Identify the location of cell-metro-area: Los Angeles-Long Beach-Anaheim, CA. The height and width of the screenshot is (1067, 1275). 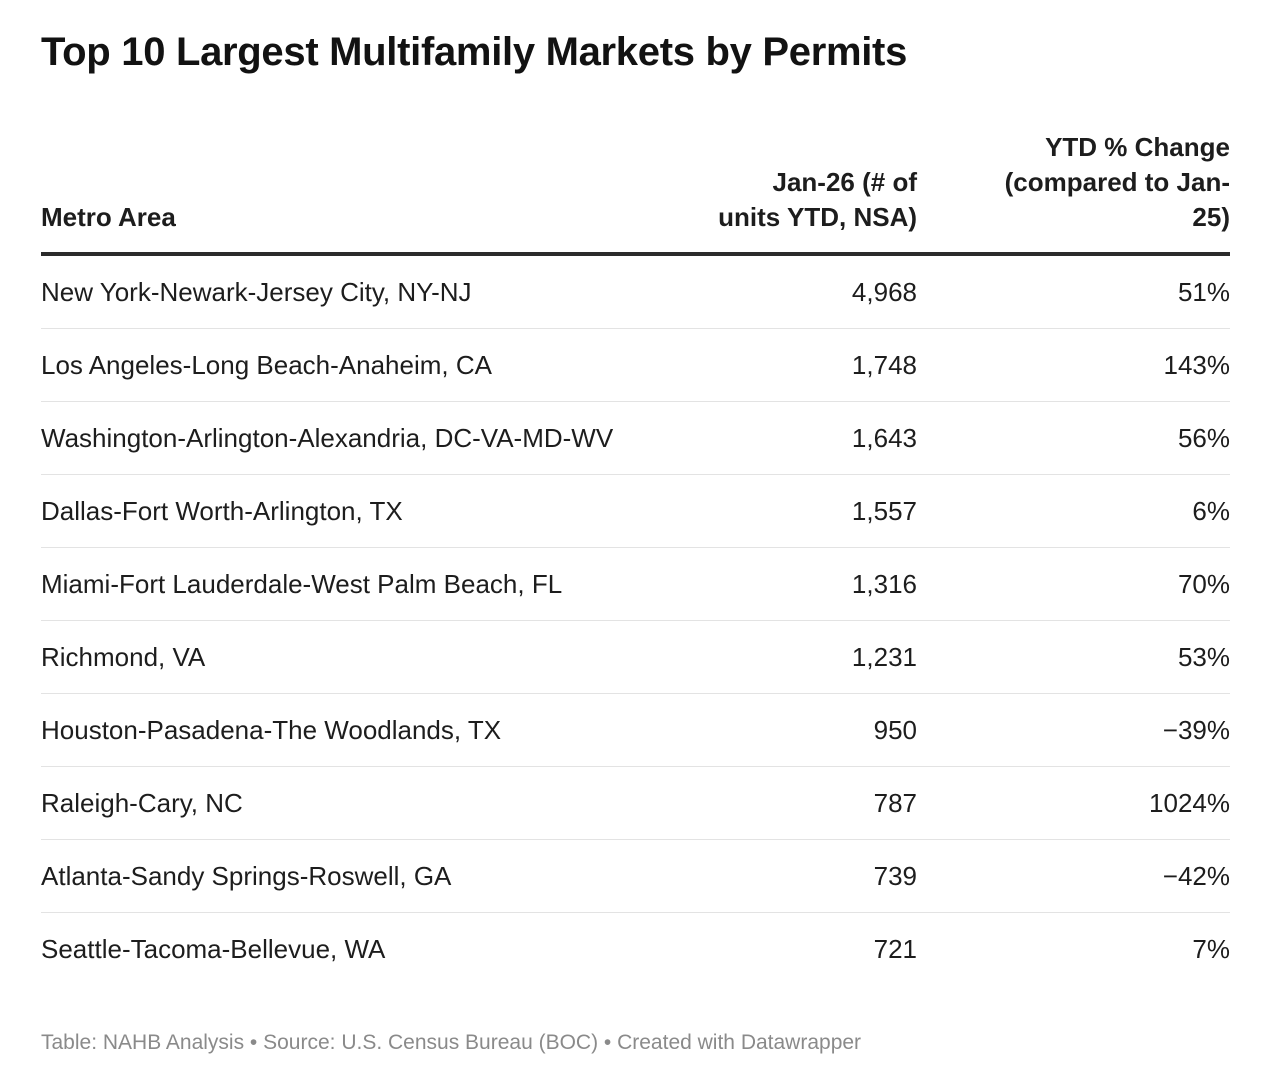
(371, 365).